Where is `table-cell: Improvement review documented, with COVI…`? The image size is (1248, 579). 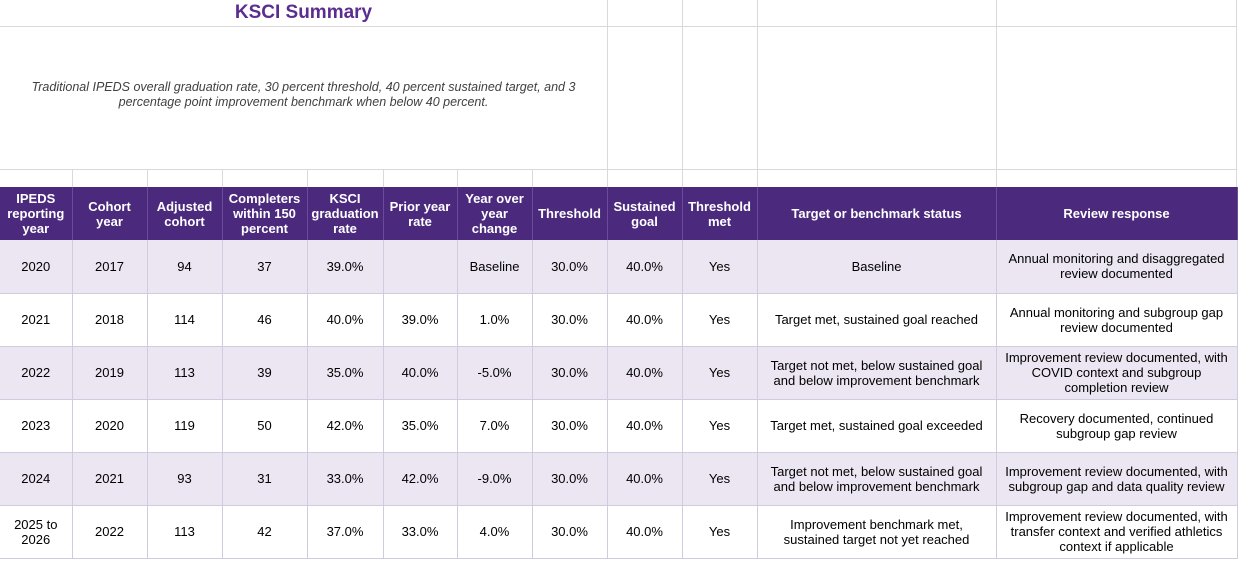 table-cell: Improvement review documented, with COVI… is located at coordinates (1117, 373).